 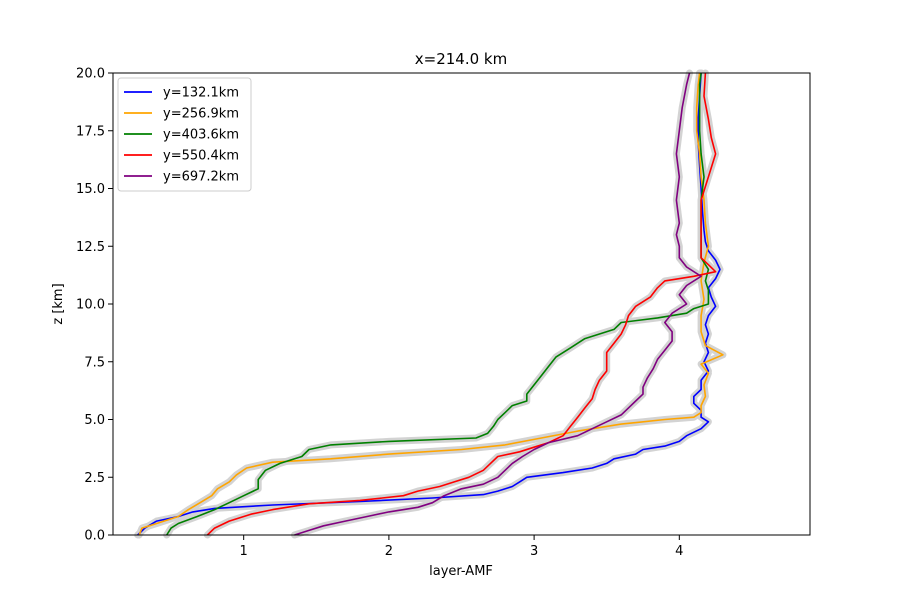 What do you see at coordinates (94, 362) in the screenshot?
I see `y-tick-label: 7.5` at bounding box center [94, 362].